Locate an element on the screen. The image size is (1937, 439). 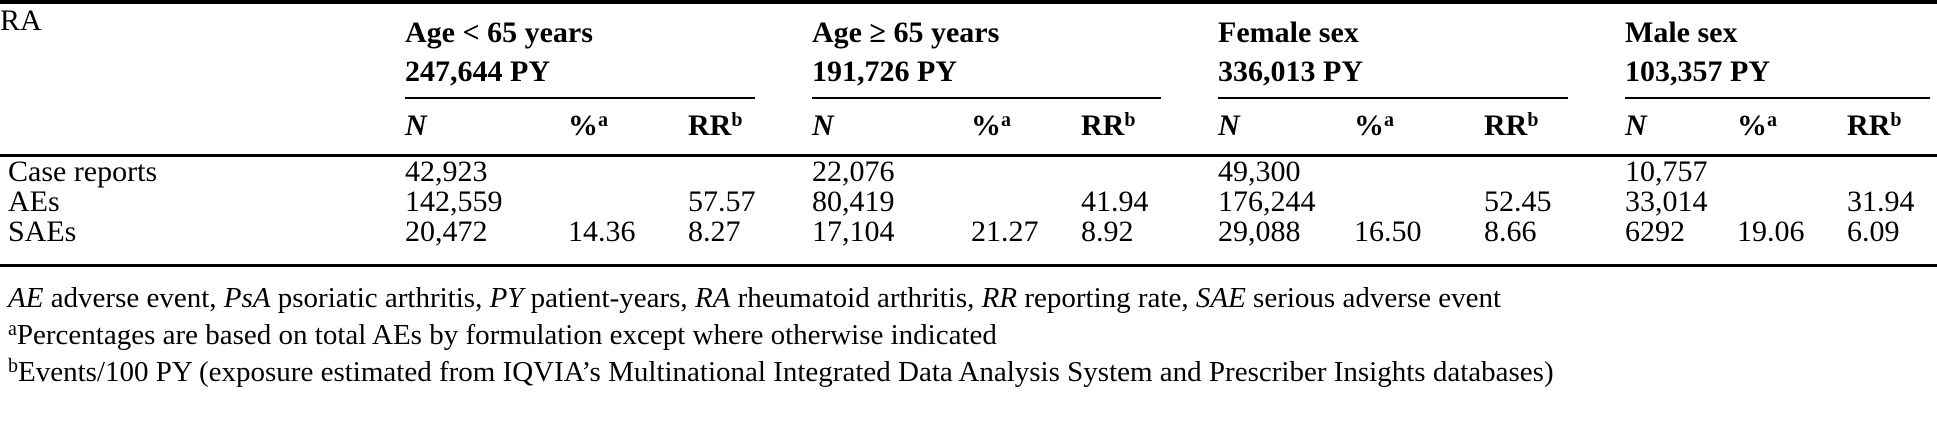
group-title-line2: 191,726 PY is located at coordinates (885, 71).